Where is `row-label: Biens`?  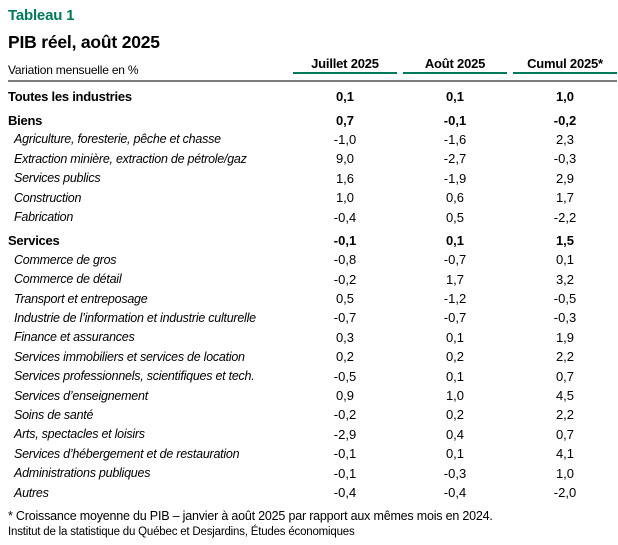 row-label: Biens is located at coordinates (25, 120).